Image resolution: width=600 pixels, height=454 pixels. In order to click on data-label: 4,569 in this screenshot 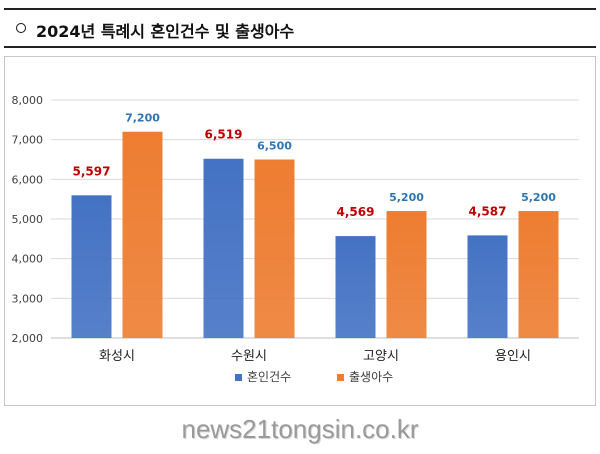, I will do `click(356, 212)`.